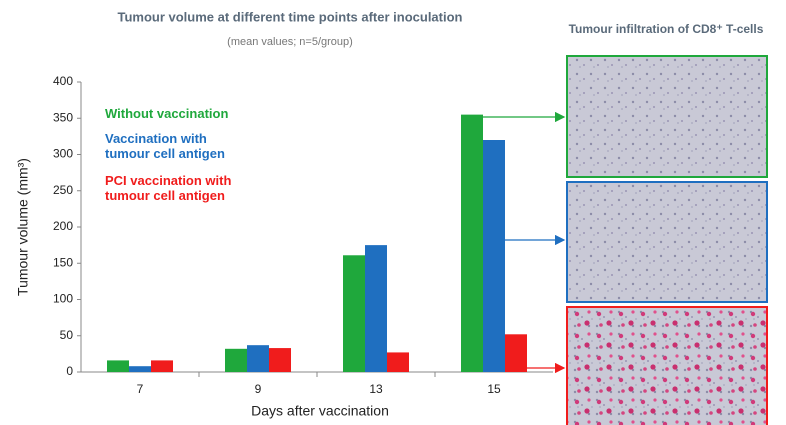 This screenshot has width=786, height=425. Describe the element at coordinates (63, 154) in the screenshot. I see `y-tick-label: 300` at that location.